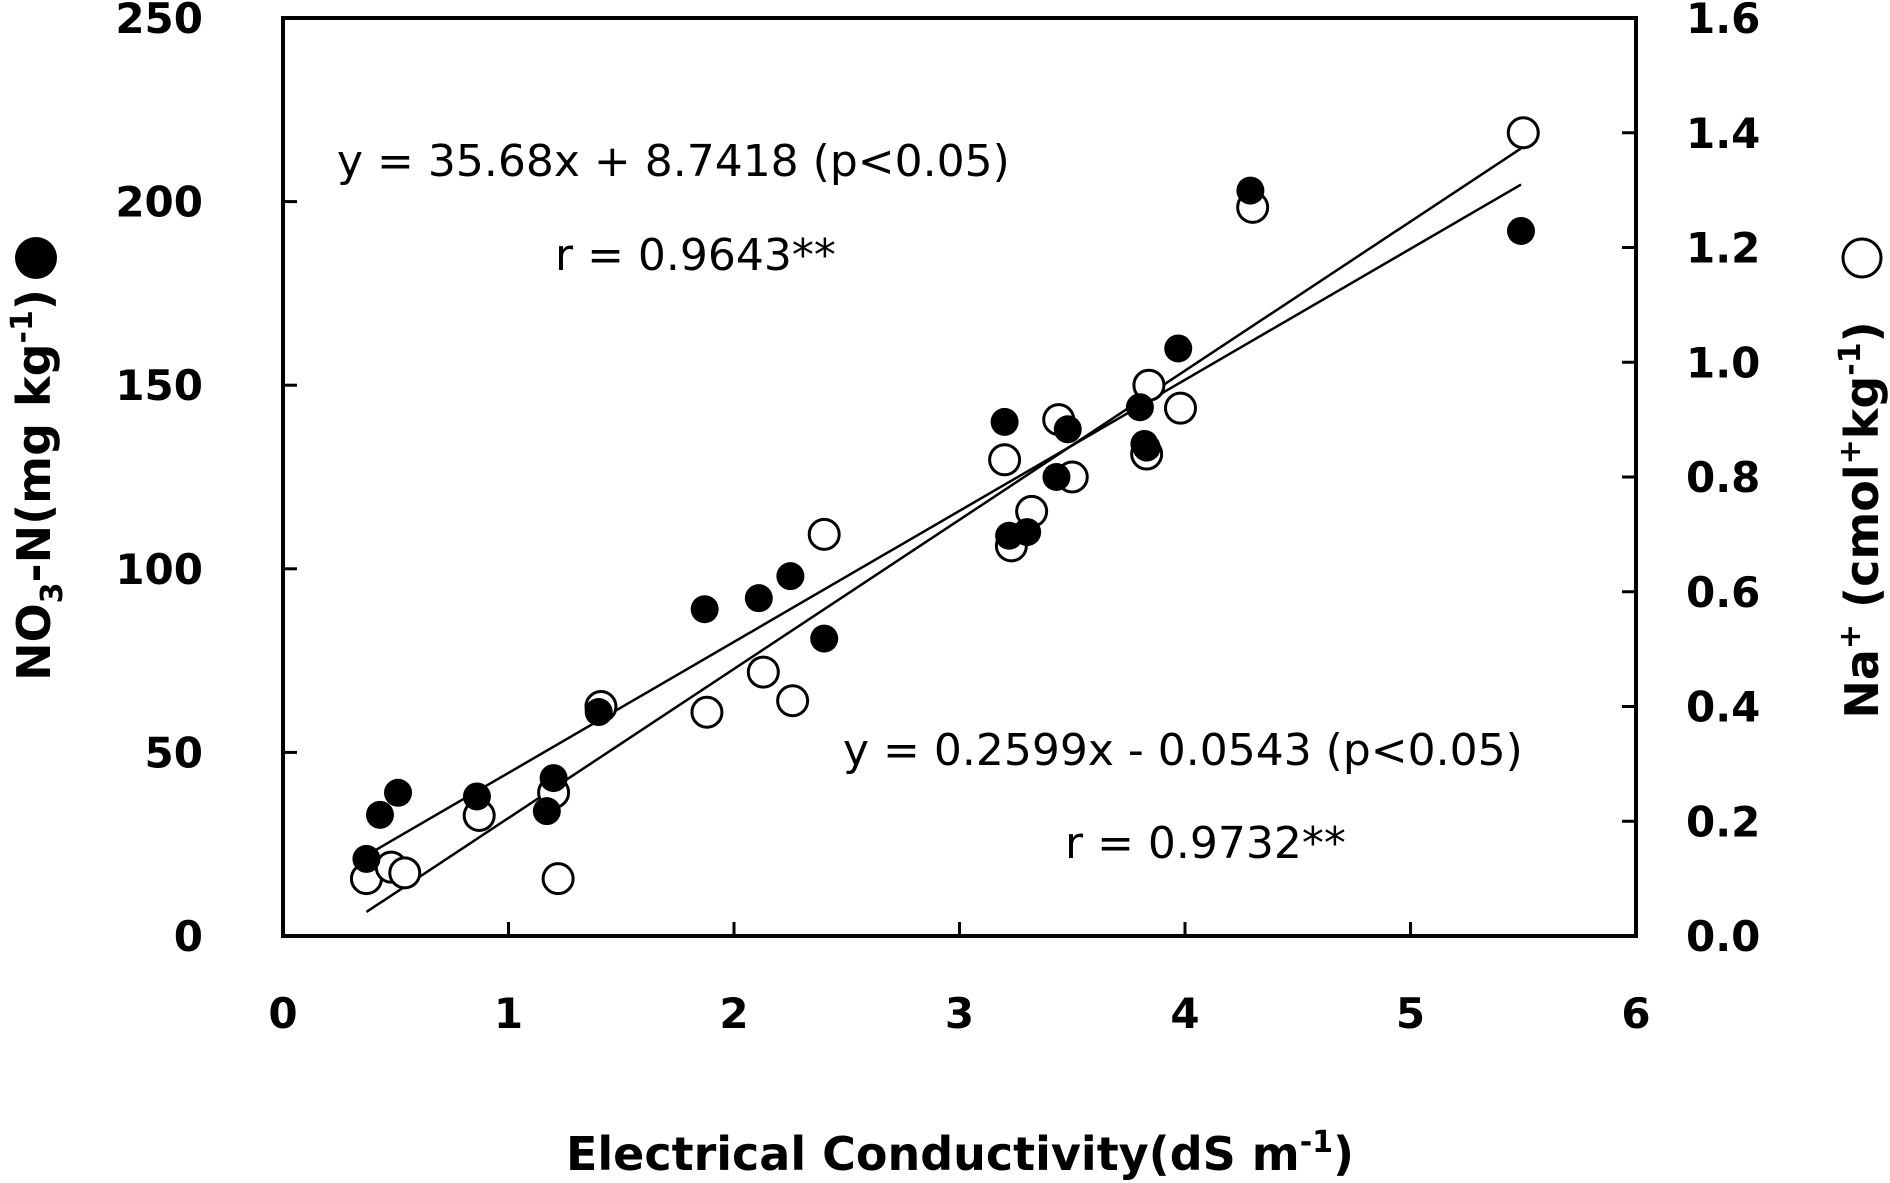 This screenshot has width=1890, height=1183. What do you see at coordinates (1723, 936) in the screenshot?
I see `y-right-tick-label: 0.0` at bounding box center [1723, 936].